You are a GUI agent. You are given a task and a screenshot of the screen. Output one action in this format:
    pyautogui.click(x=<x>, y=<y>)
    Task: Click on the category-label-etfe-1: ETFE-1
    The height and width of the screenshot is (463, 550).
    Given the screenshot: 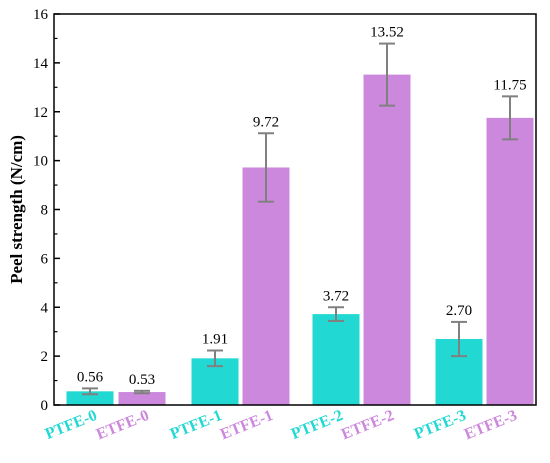 What is the action you would take?
    pyautogui.click(x=246, y=425)
    